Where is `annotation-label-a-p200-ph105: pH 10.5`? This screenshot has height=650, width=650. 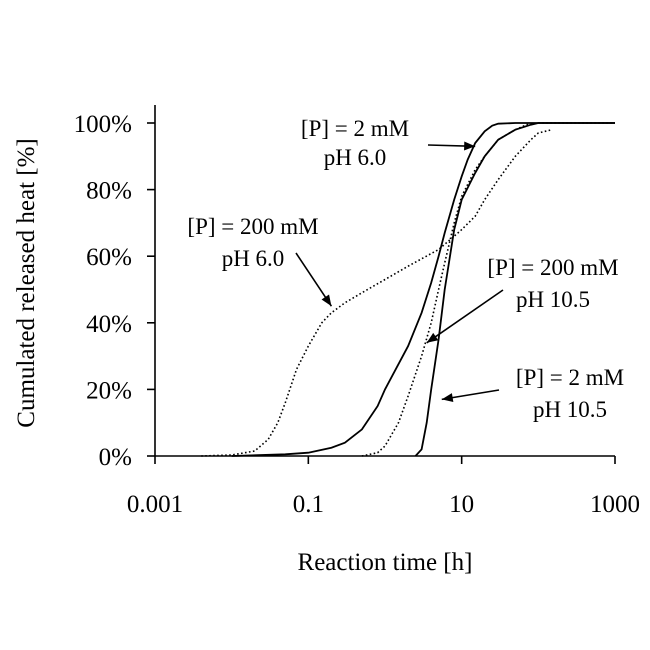
annotation-label-a-p200-ph105: pH 10.5 is located at coordinates (553, 299).